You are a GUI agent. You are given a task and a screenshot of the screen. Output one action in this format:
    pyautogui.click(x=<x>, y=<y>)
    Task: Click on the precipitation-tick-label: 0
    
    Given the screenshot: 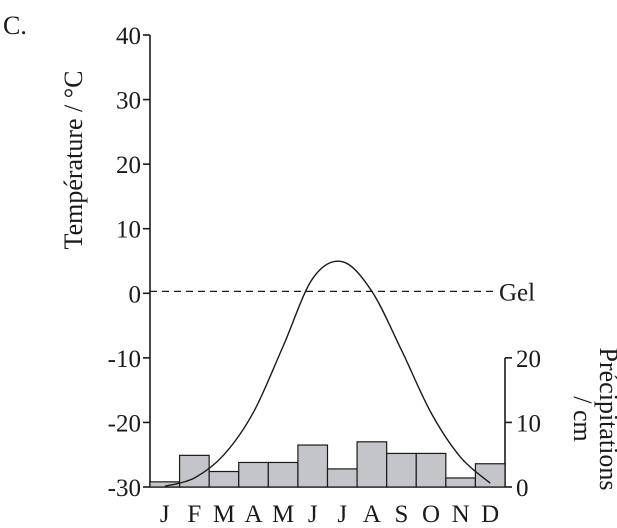 What is the action you would take?
    pyautogui.click(x=522, y=488)
    